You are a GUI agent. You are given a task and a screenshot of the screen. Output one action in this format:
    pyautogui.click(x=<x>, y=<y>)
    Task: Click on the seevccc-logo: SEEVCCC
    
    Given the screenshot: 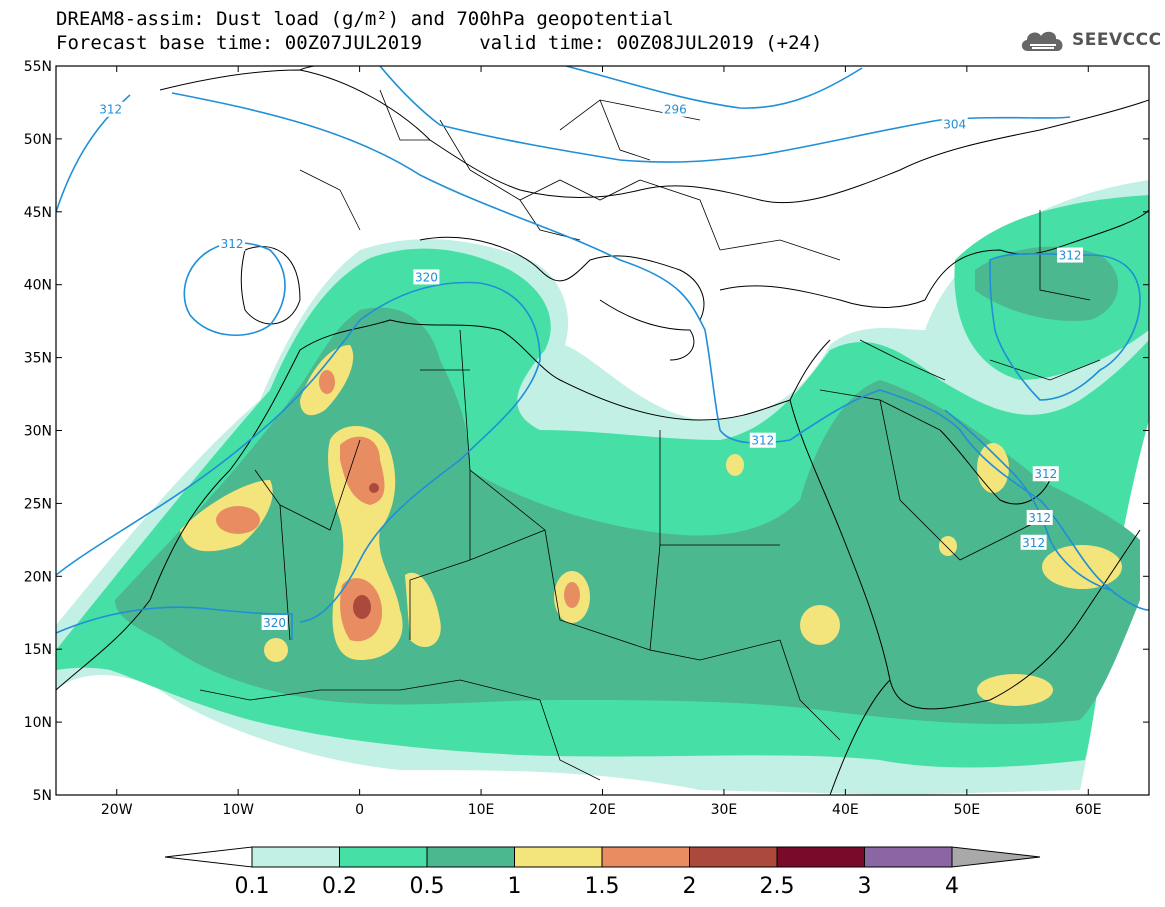 What is the action you would take?
    pyautogui.click(x=1090, y=40)
    